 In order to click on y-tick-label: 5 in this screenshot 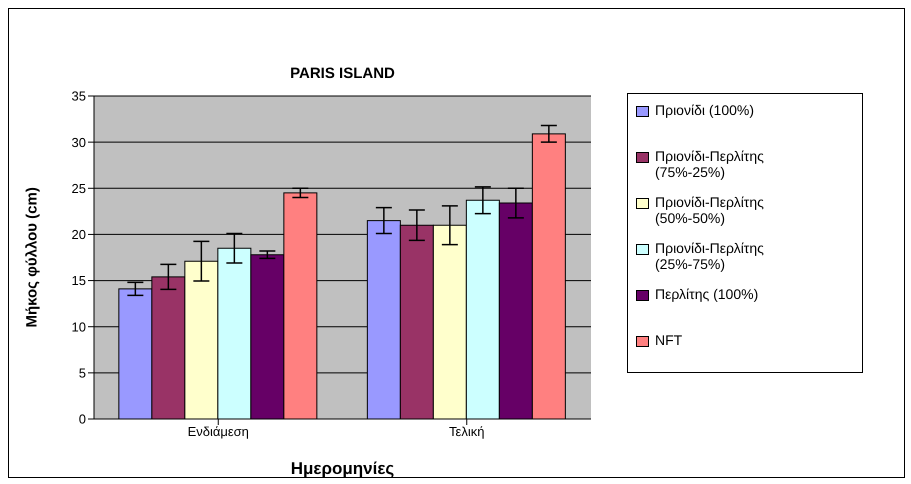, I will do `click(82, 372)`.